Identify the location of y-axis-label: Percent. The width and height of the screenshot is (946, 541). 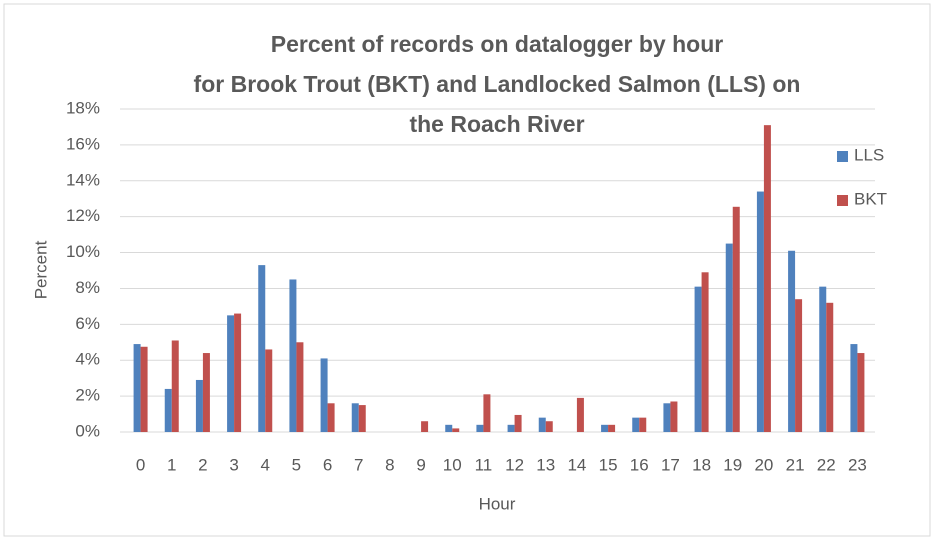
(40, 269).